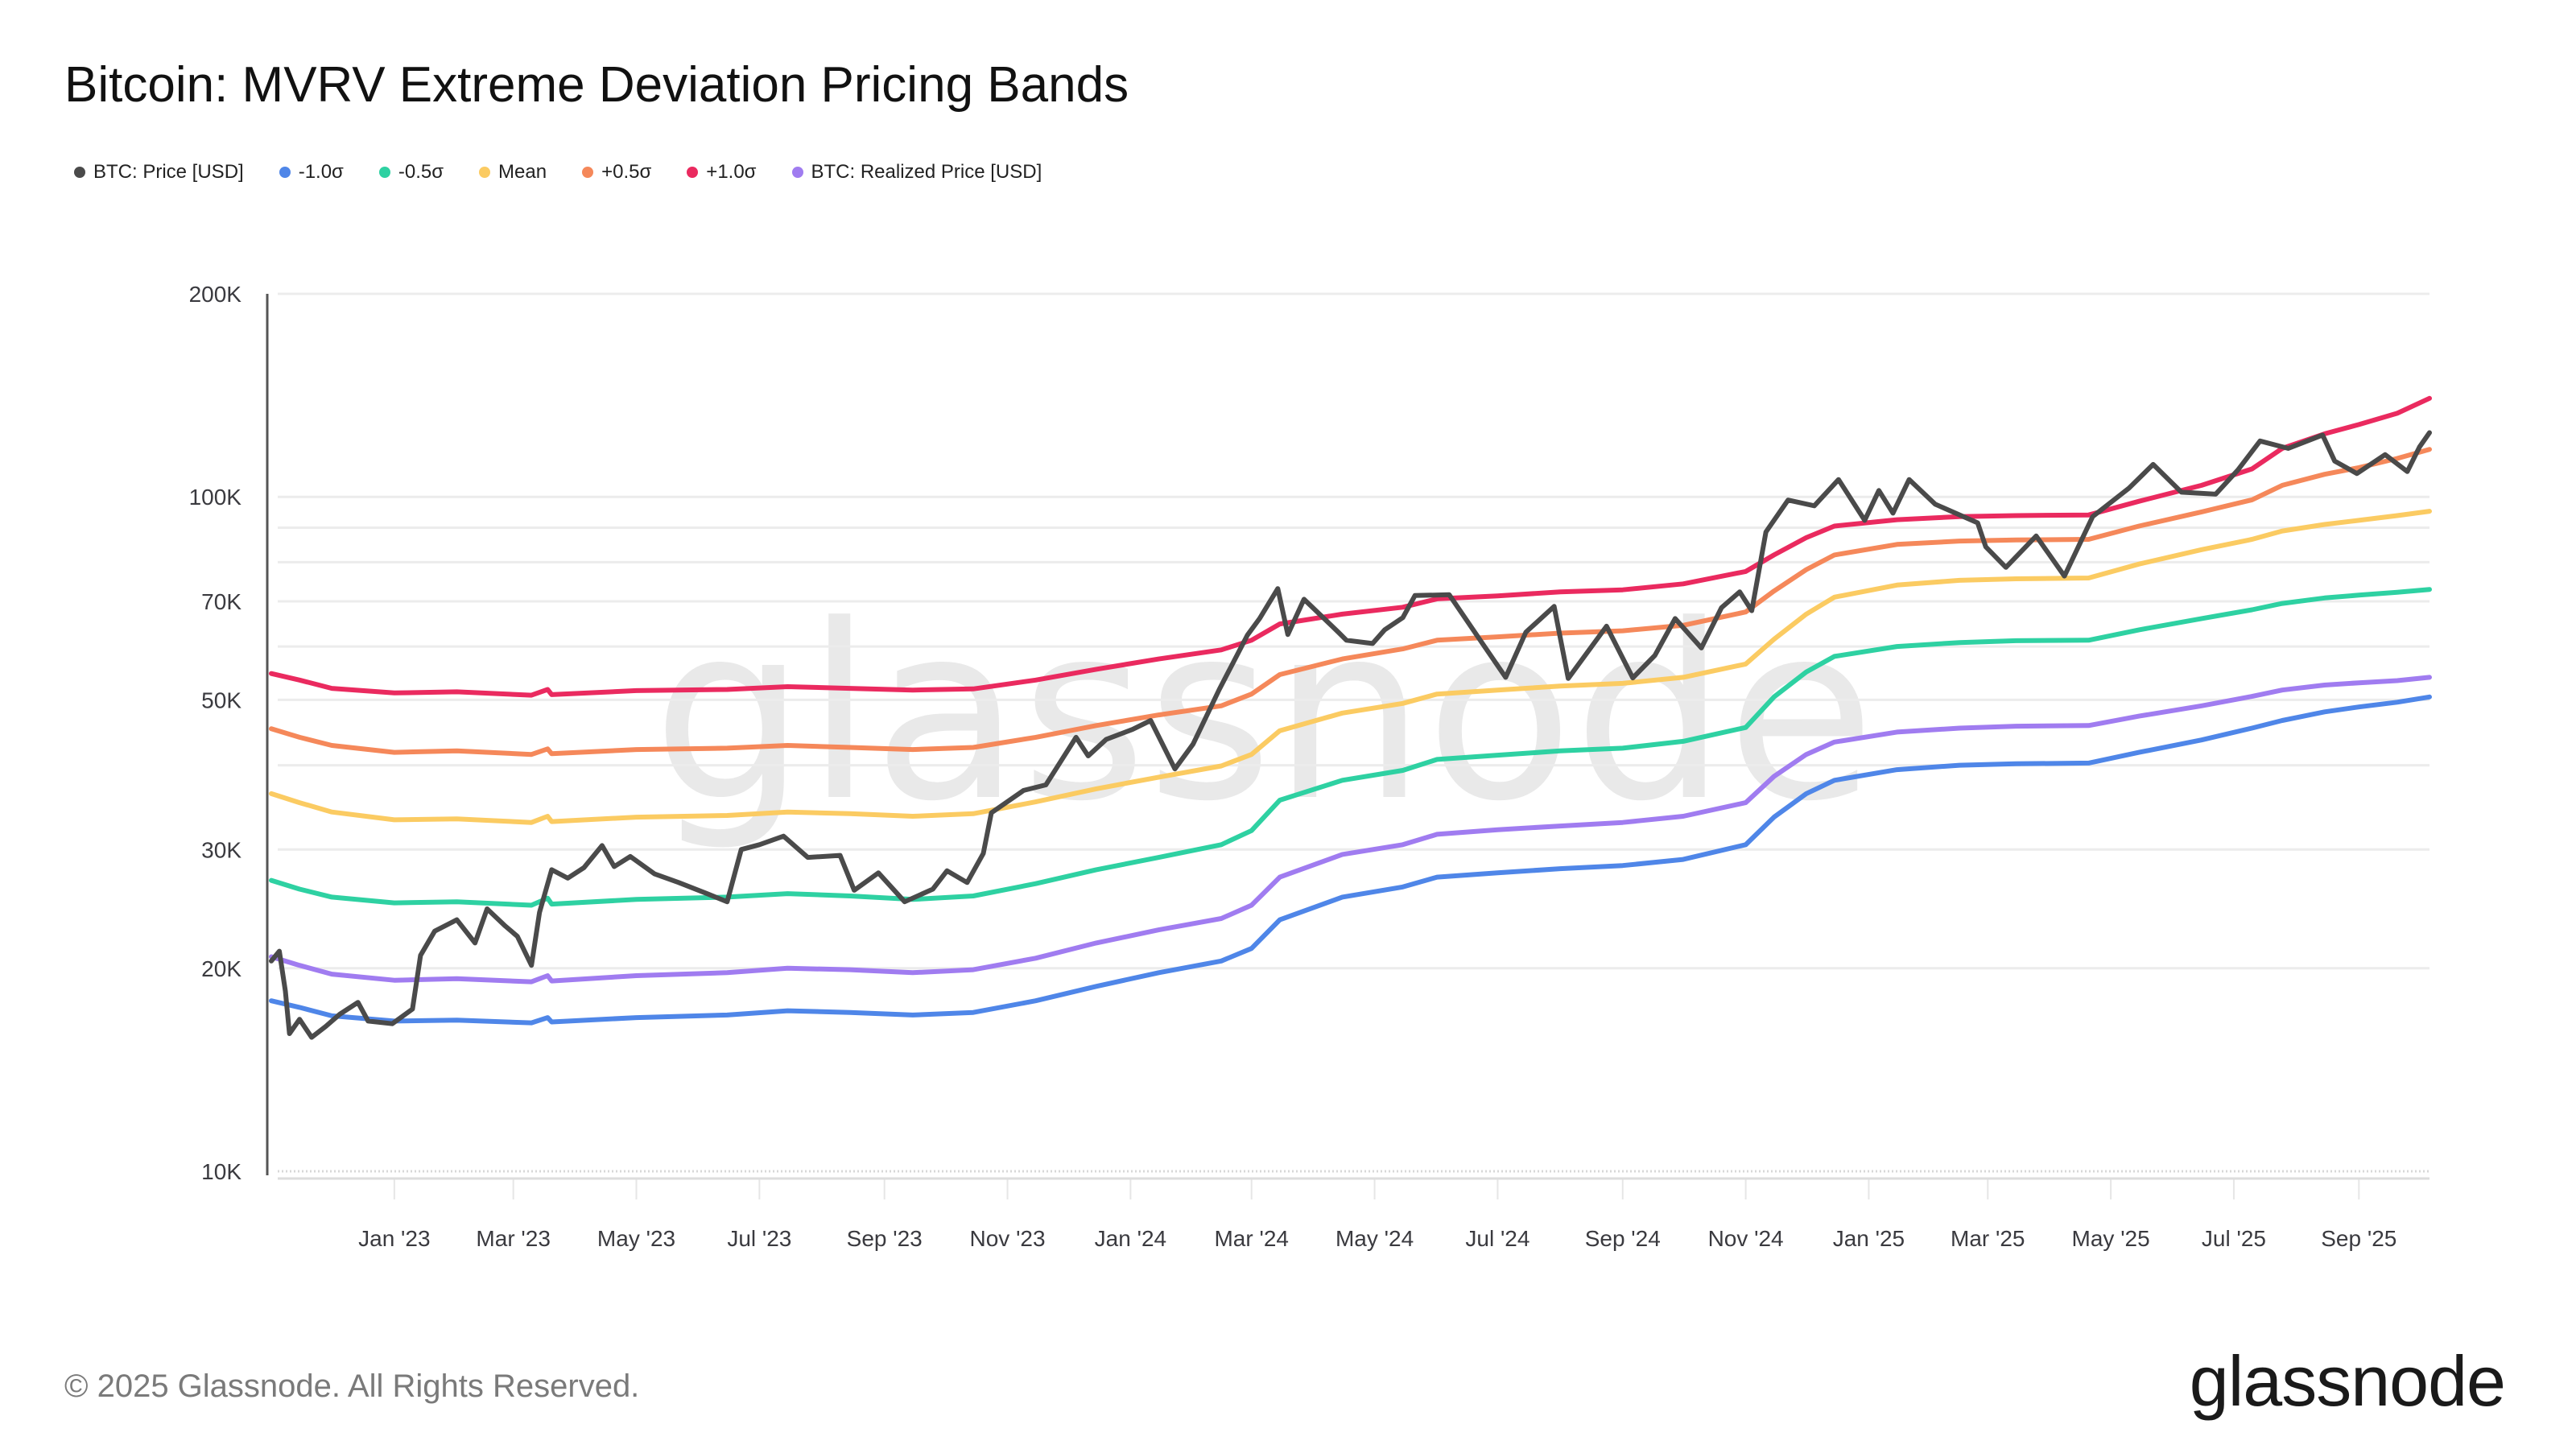  I want to click on legend-item: BTC: Price [USD], so click(159, 172).